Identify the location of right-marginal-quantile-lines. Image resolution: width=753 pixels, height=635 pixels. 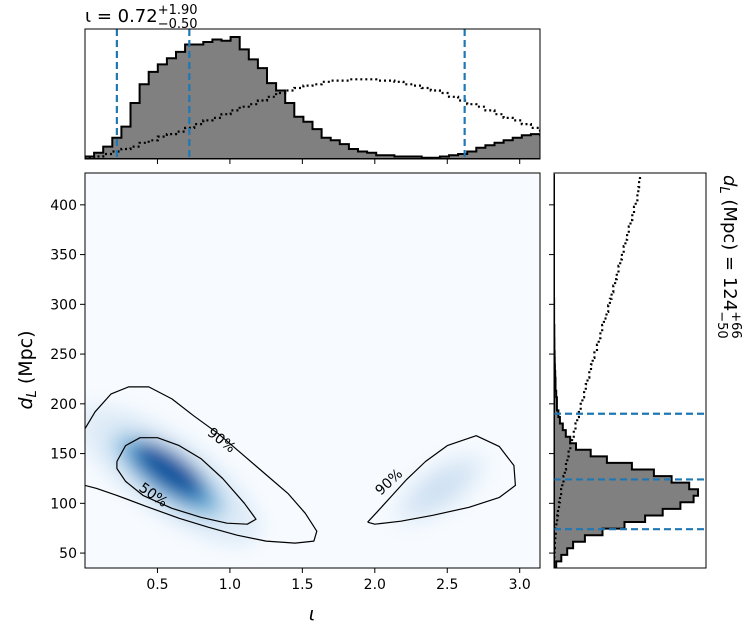
(630, 471).